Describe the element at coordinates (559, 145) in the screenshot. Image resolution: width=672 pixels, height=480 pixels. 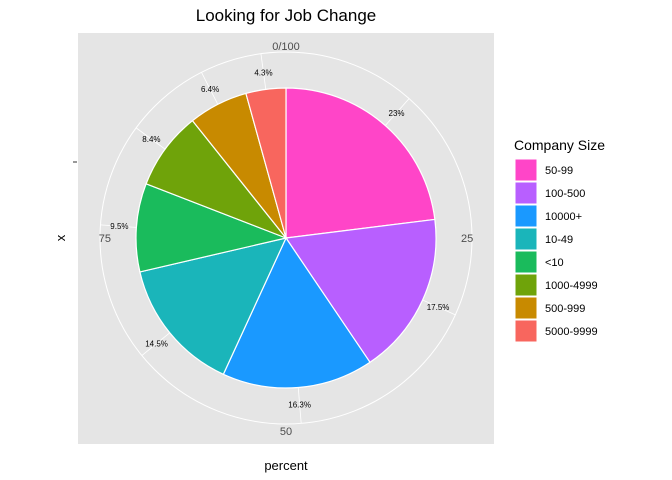
I see `legend-title: Company Size` at that location.